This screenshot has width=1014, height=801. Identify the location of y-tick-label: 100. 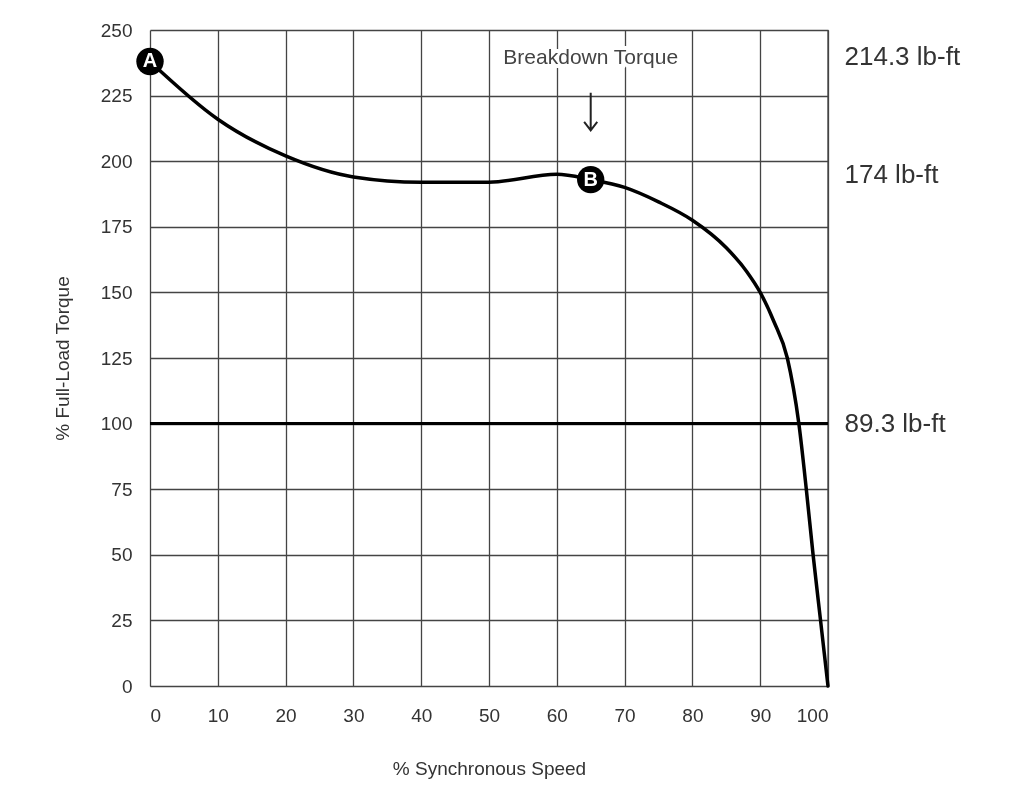
(116, 424).